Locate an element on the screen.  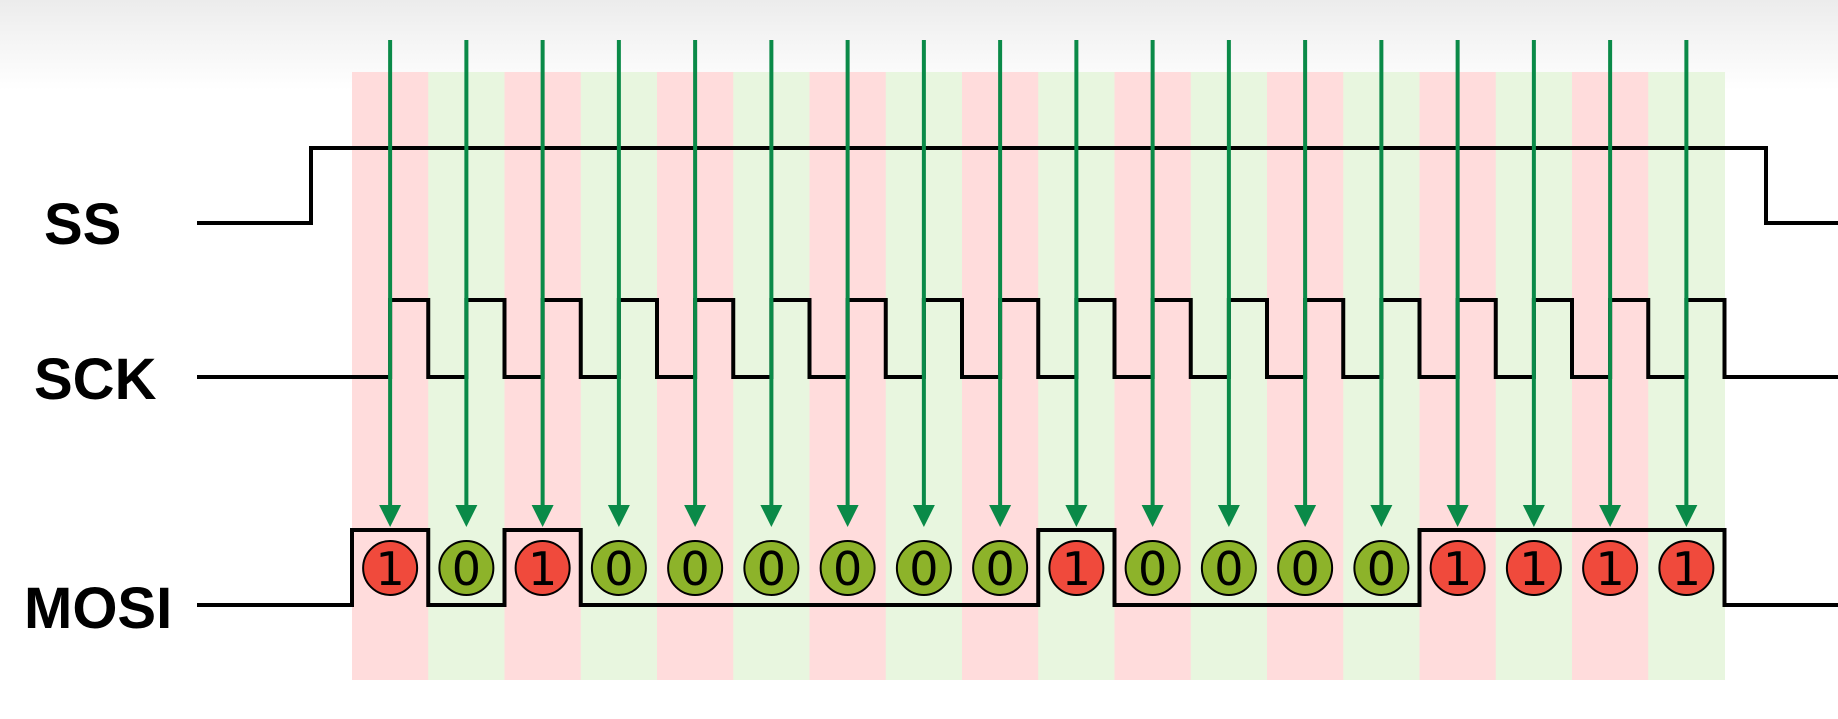
mosi-label: MOSI is located at coordinates (98, 608).